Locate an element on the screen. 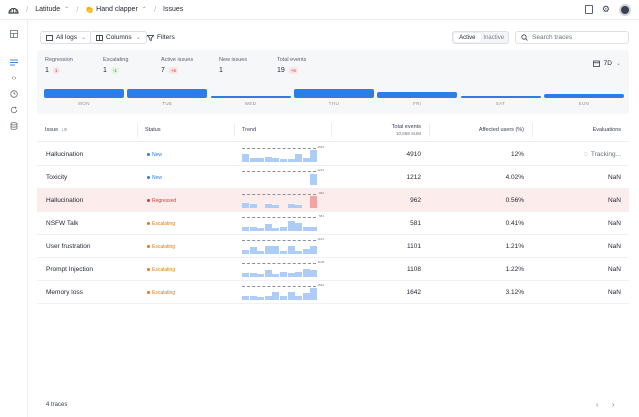  all-logs-label: All logs is located at coordinates (66, 37).